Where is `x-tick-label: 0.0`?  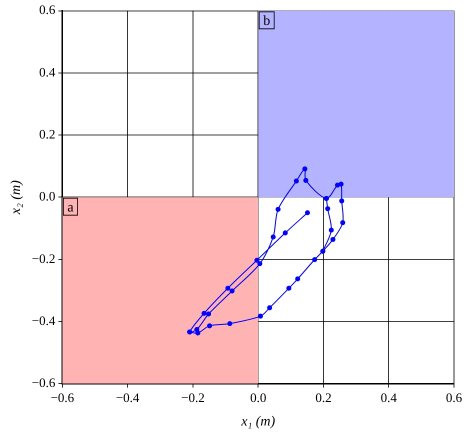
x-tick-label: 0.0 is located at coordinates (258, 397).